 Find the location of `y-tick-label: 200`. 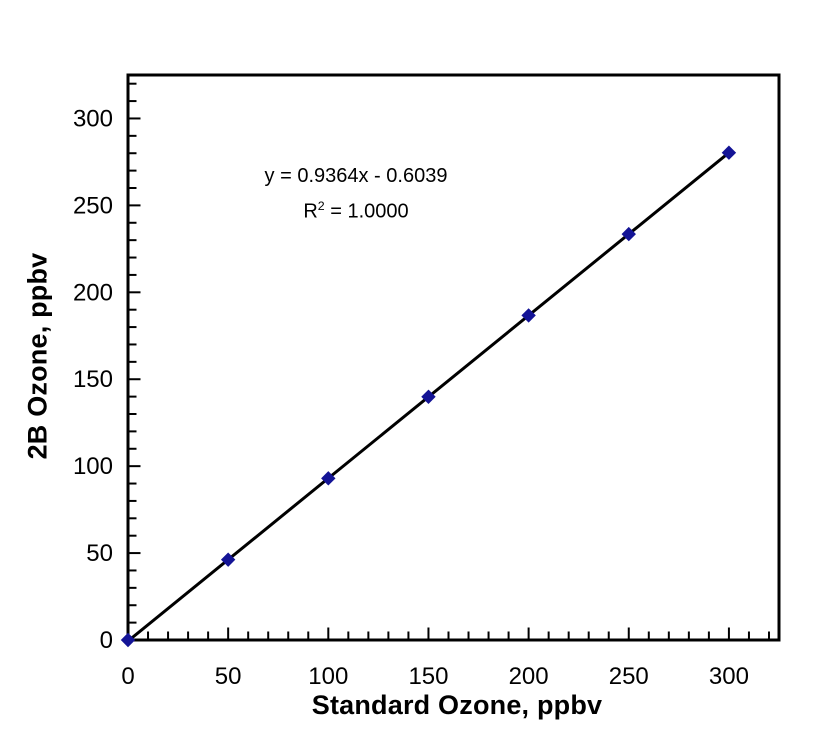

y-tick-label: 200 is located at coordinates (93, 292).